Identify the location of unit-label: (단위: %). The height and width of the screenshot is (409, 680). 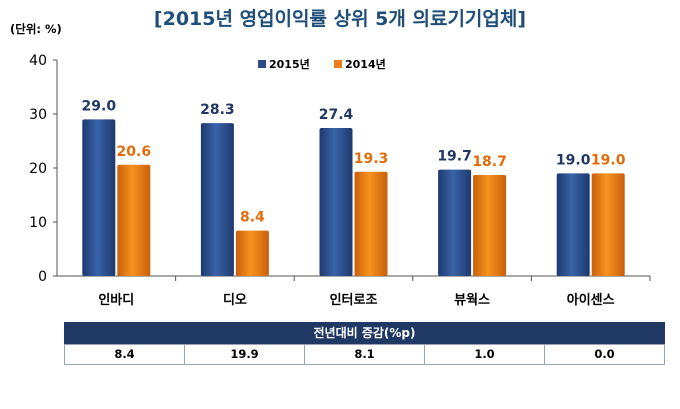
(36, 29).